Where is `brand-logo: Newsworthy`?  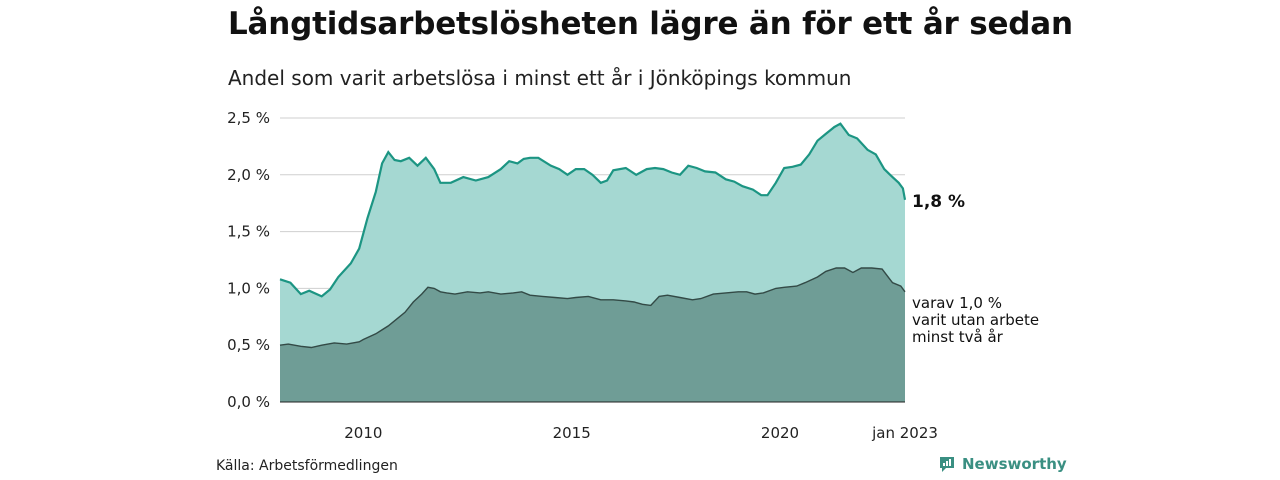
brand-logo: Newsworthy is located at coordinates (1002, 464).